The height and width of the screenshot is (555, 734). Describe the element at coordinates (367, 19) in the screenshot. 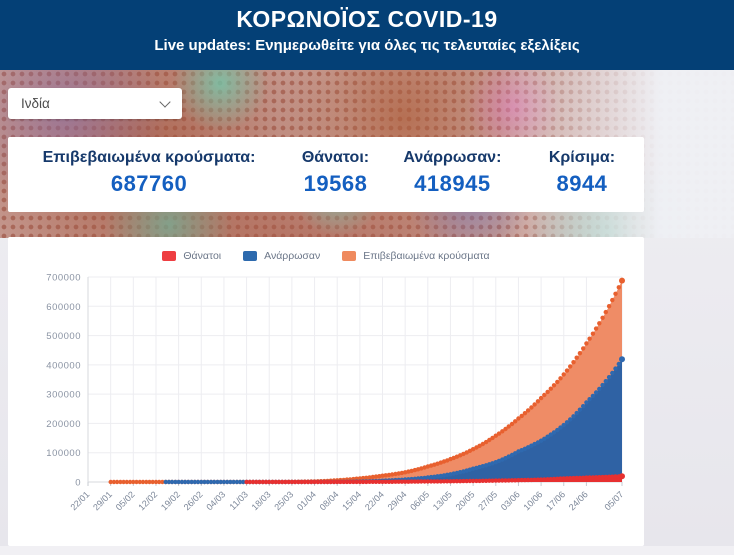

I see `page-title: ΚΟΡΩΝΟΪΟΣ COVID-19` at that location.